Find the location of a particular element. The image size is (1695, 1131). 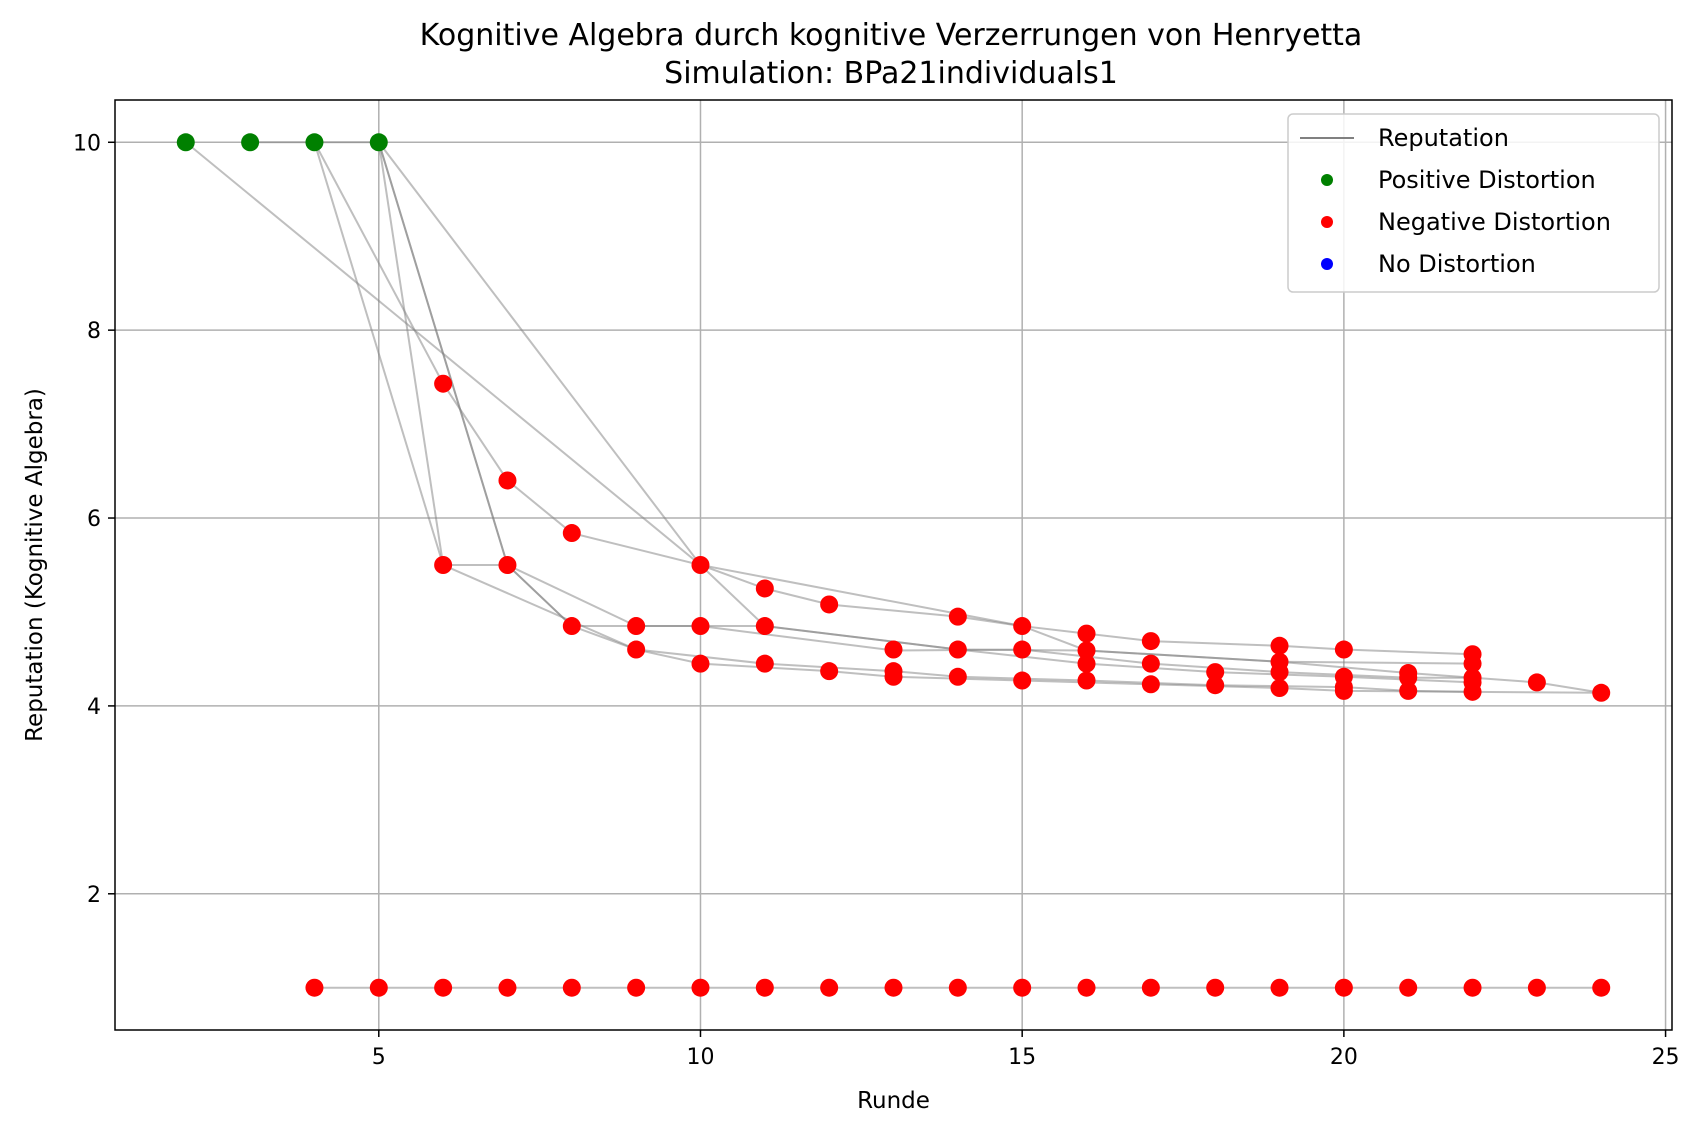

legend-label: Negative Distortion is located at coordinates (1494, 222).